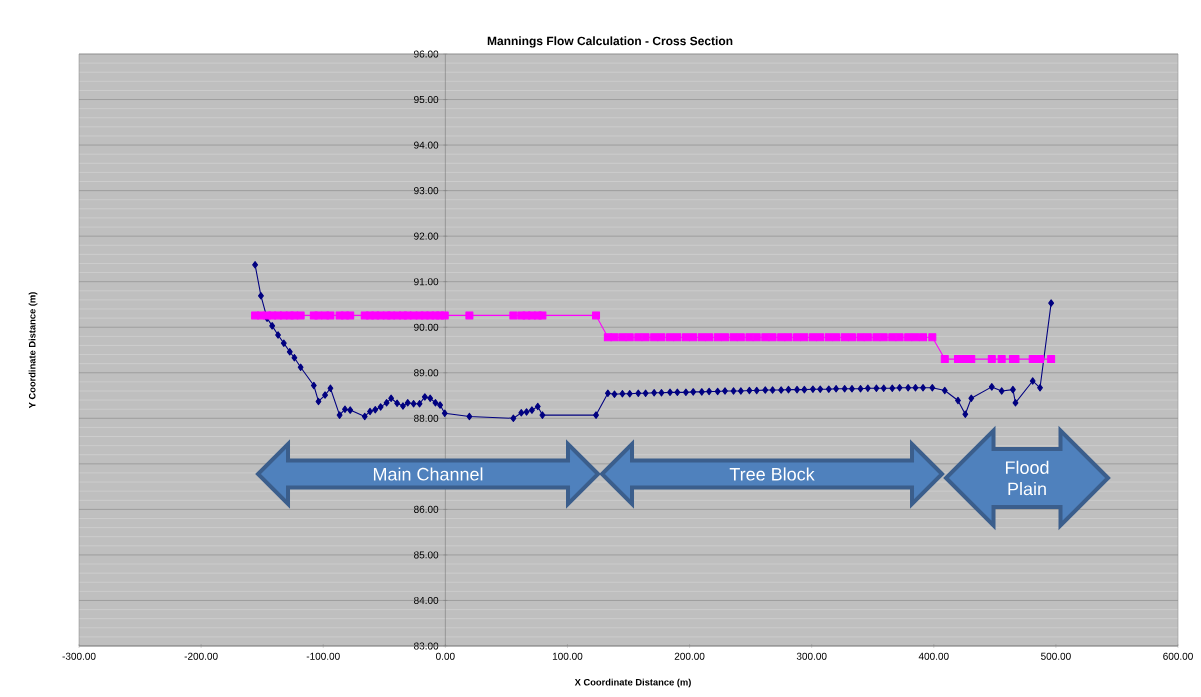  Describe the element at coordinates (426, 373) in the screenshot. I see `y-tick-label: 89.00` at that location.